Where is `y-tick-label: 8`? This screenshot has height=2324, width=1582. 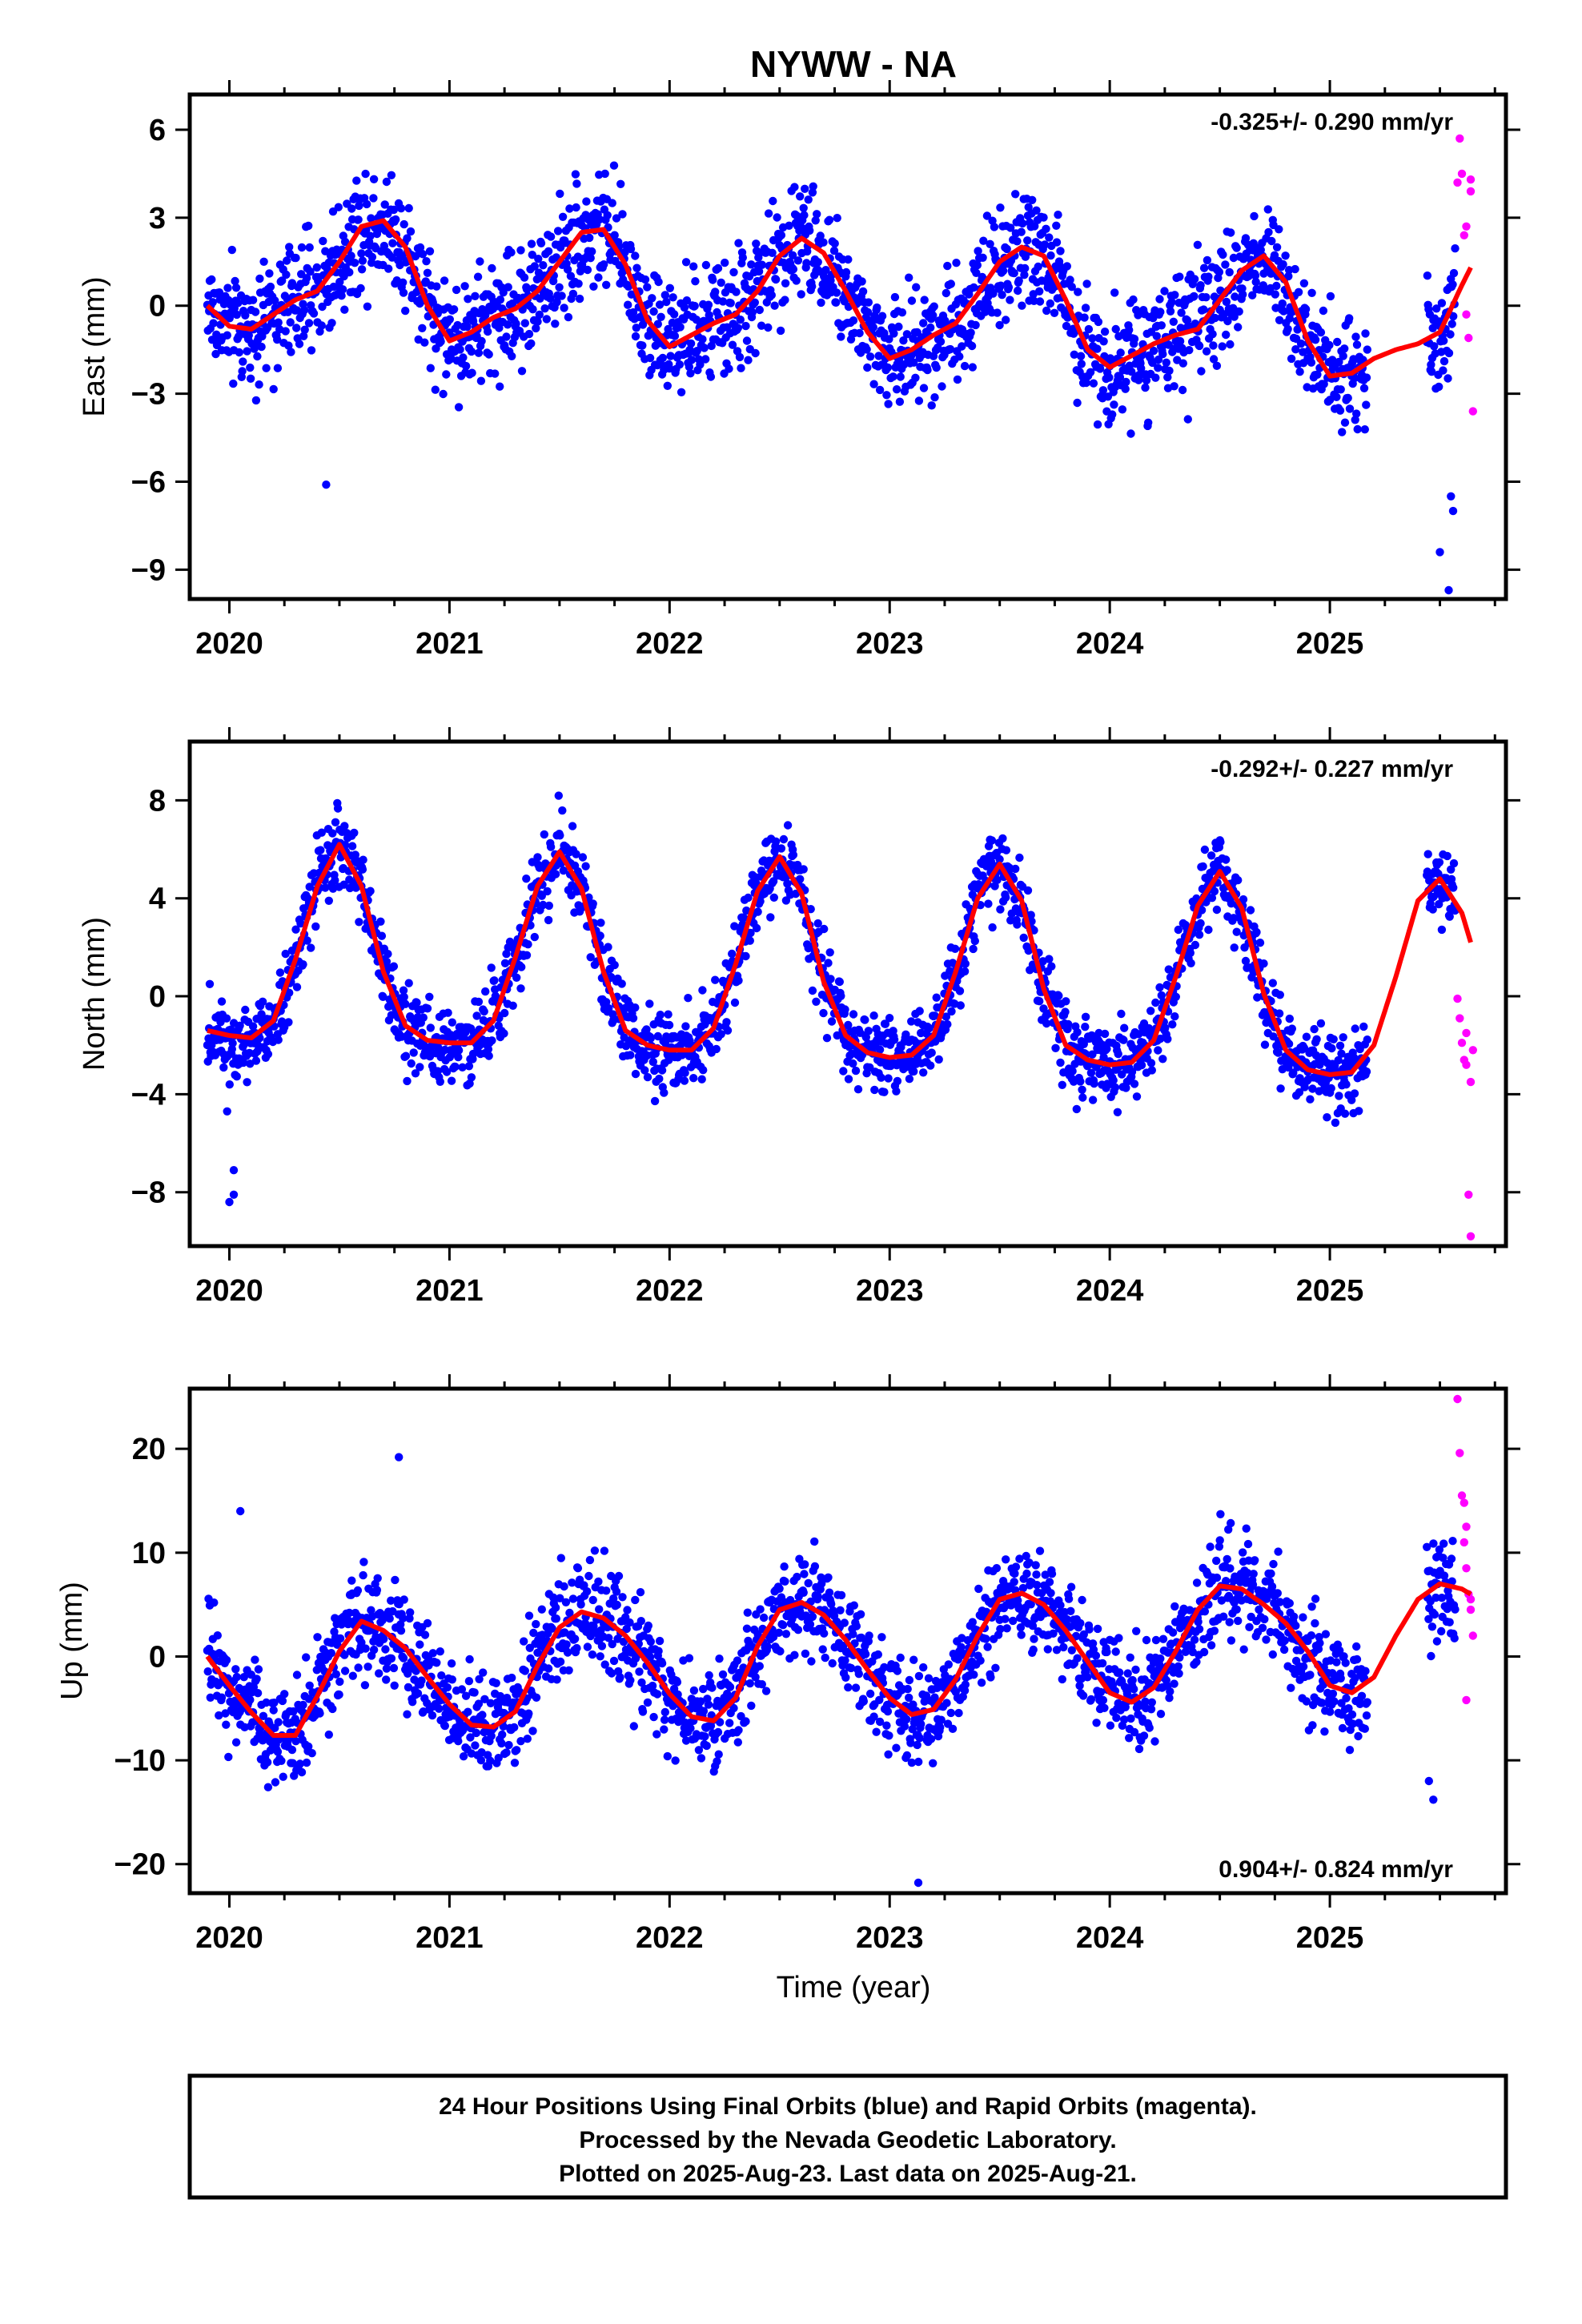
y-tick-label: 8 is located at coordinates (157, 801).